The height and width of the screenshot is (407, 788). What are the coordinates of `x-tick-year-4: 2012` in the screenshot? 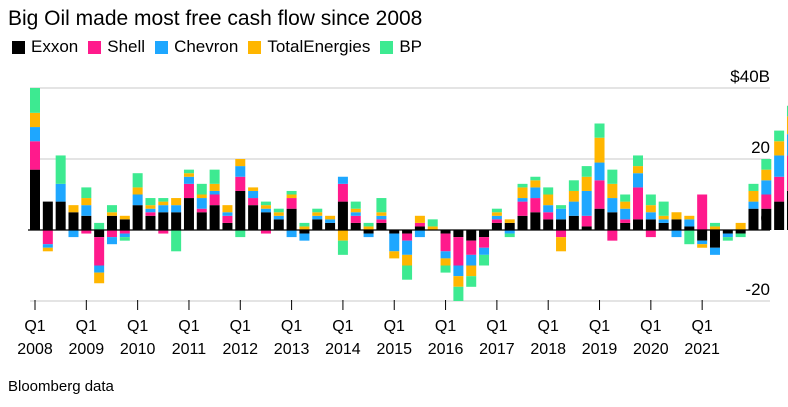 It's located at (240, 349).